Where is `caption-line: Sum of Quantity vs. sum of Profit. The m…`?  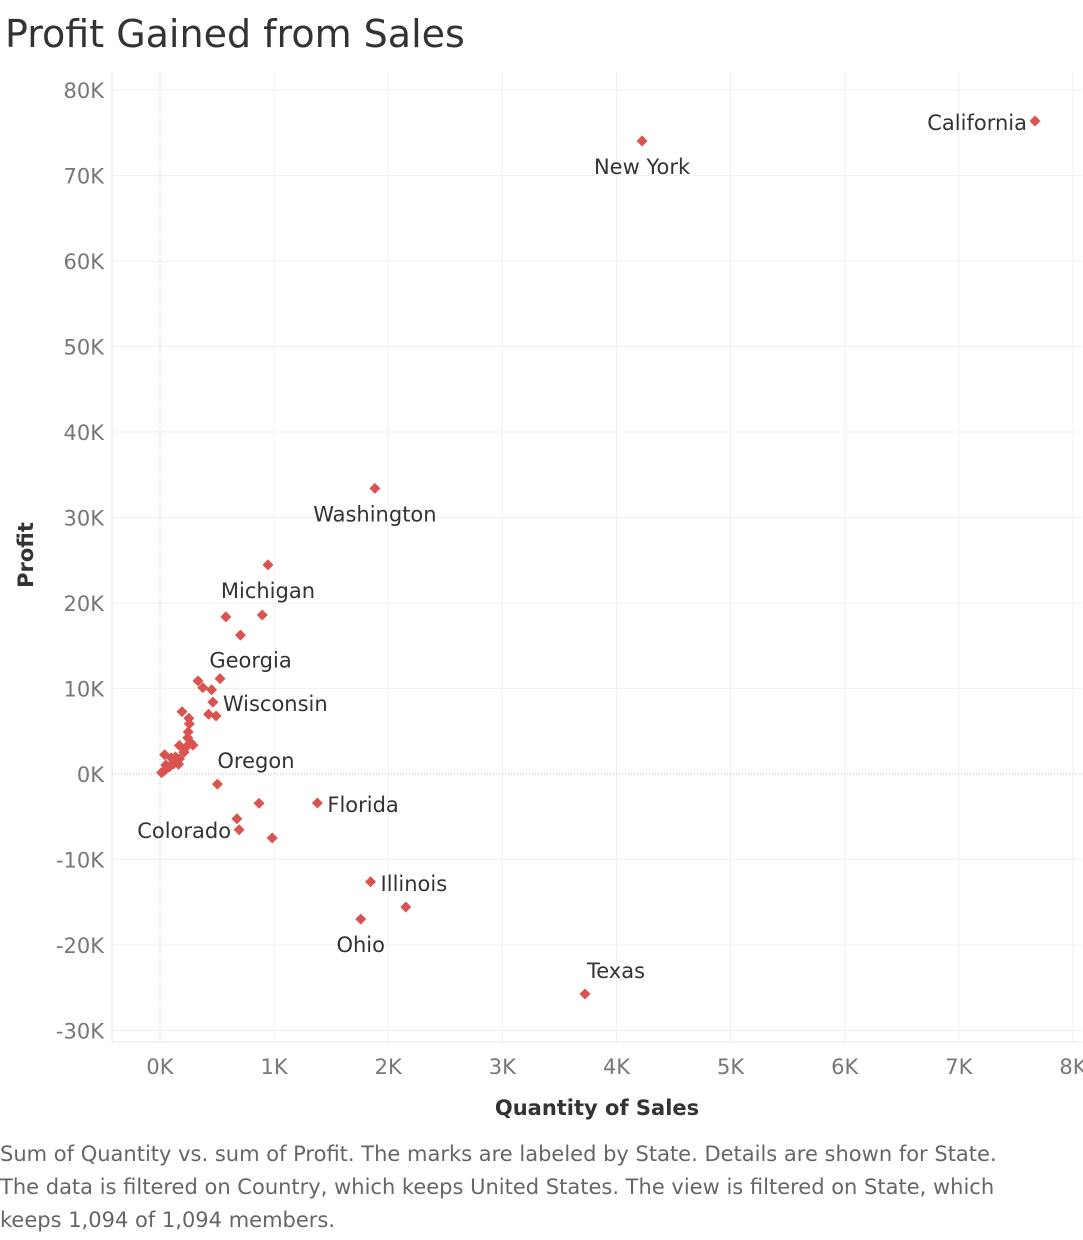 caption-line: Sum of Quantity vs. sum of Profit. The m… is located at coordinates (498, 1154).